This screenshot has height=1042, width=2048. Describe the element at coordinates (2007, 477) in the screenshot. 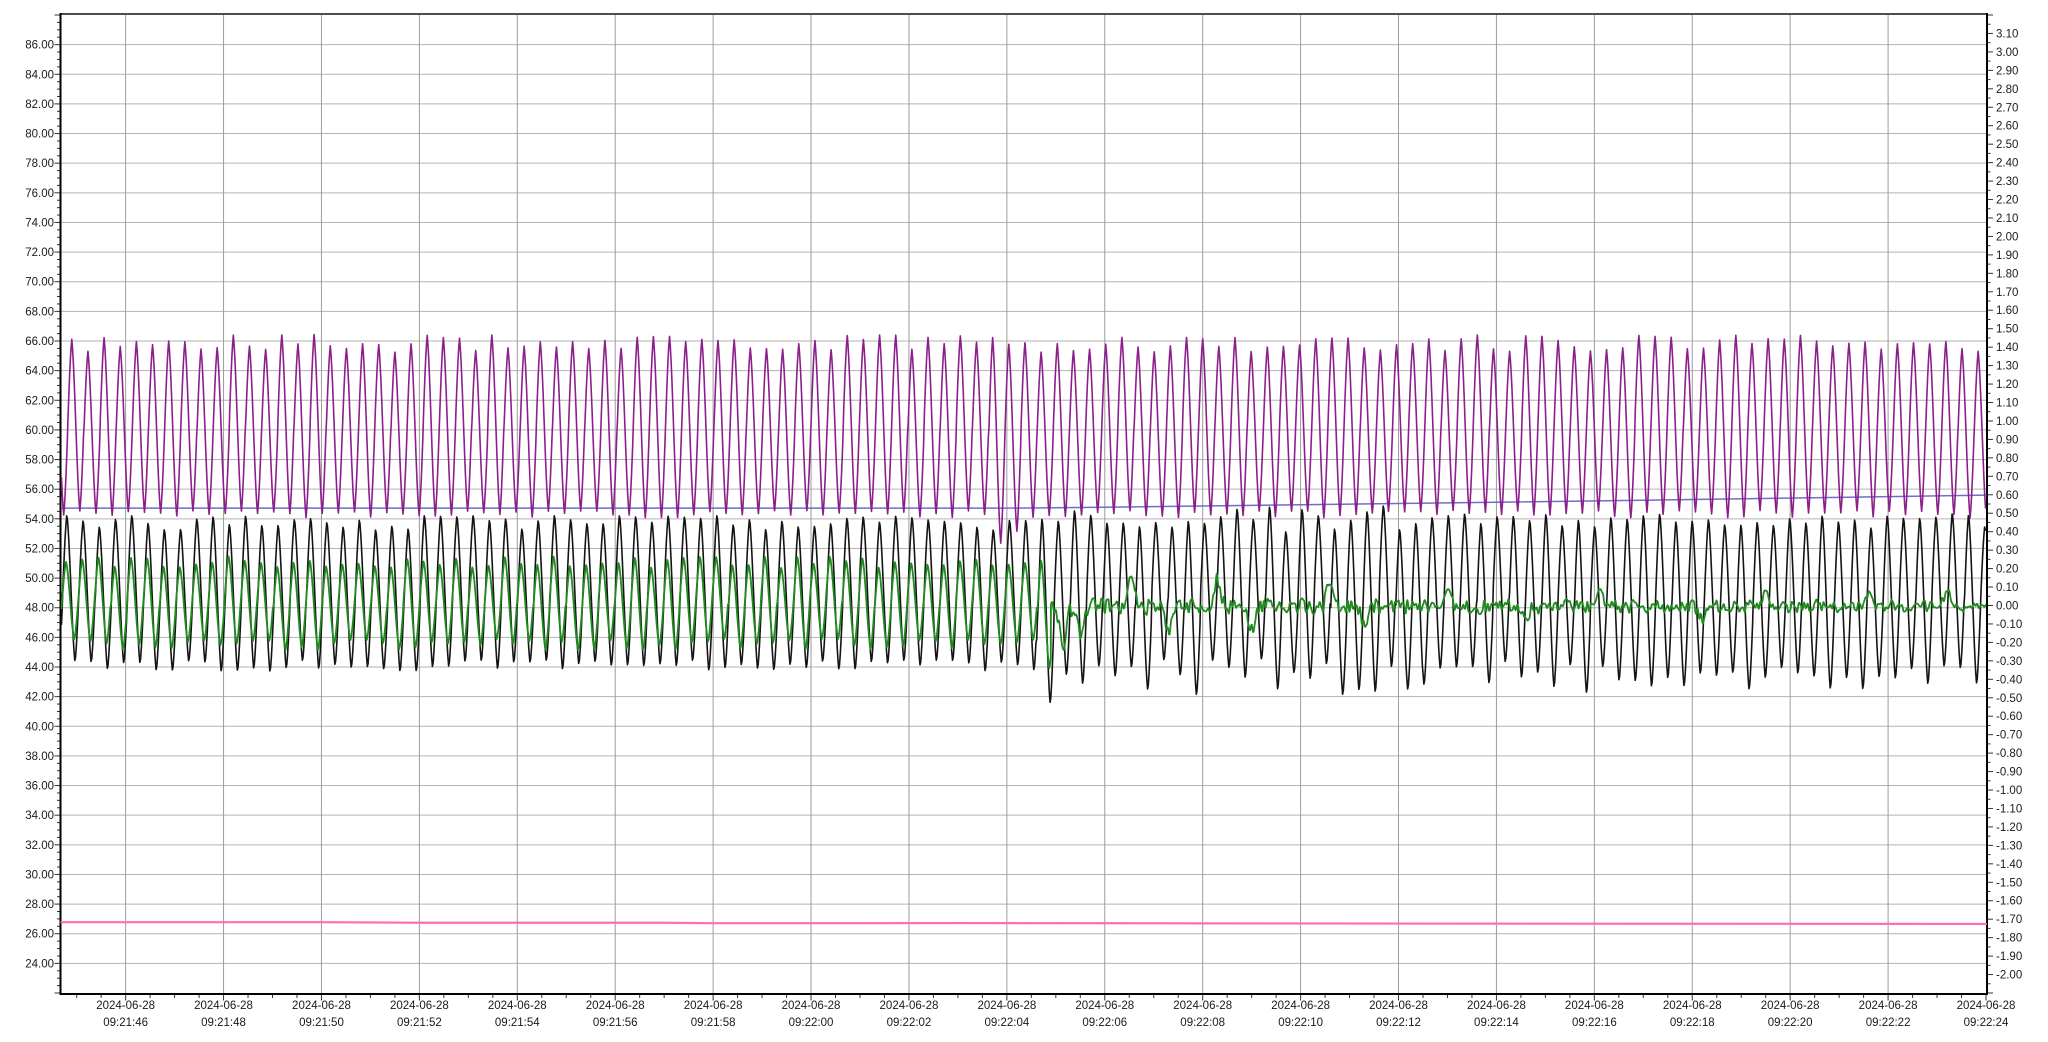

I see `y-right-tick-label: 0.70` at that location.